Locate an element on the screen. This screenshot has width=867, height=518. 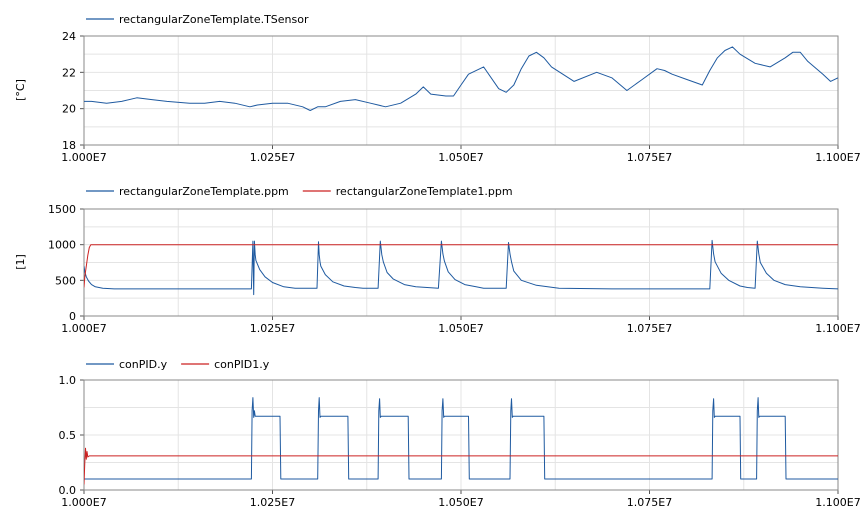
y-tick-label: 22 is located at coordinates (69, 72).